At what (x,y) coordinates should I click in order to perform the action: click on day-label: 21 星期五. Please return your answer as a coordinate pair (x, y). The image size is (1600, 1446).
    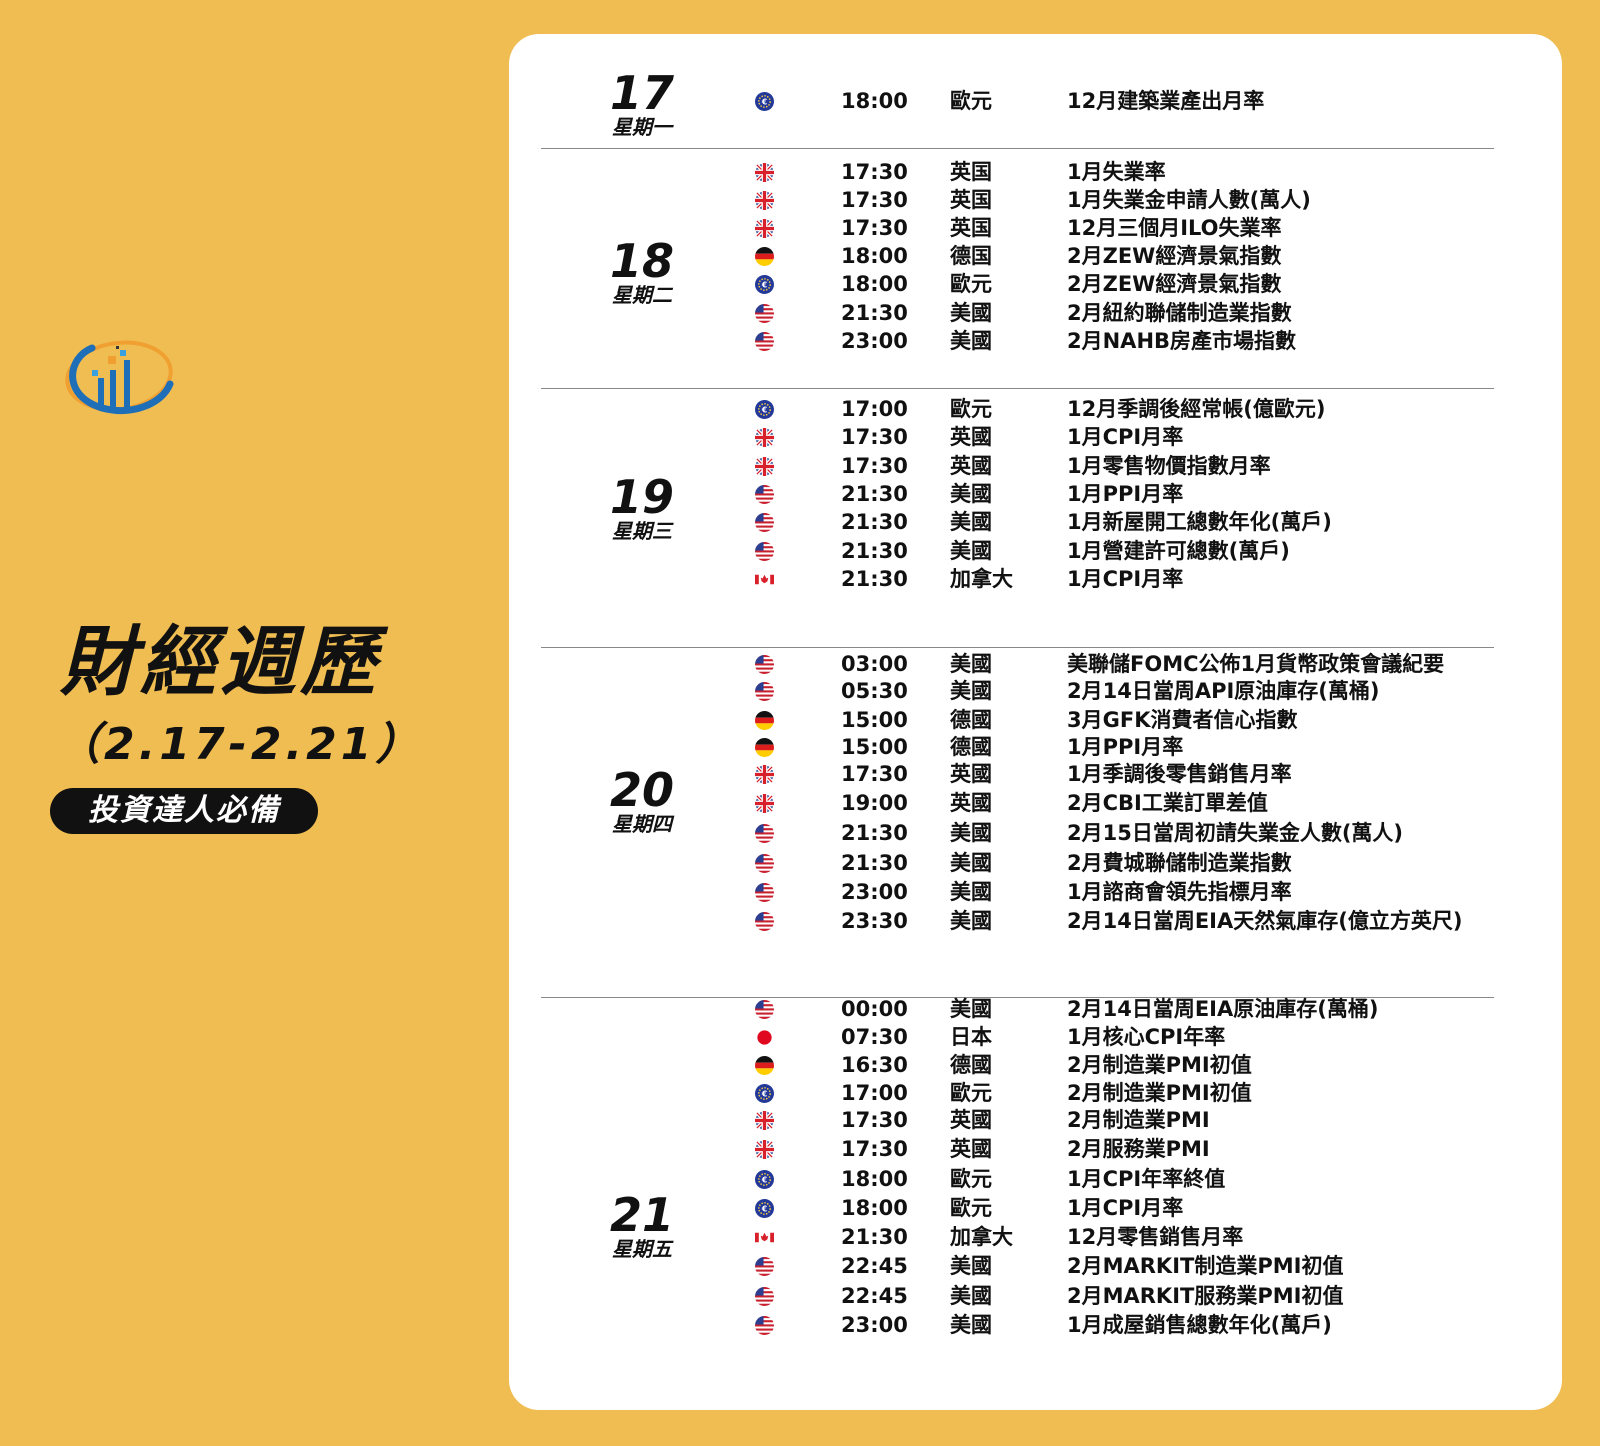
    Looking at the image, I should click on (642, 1226).